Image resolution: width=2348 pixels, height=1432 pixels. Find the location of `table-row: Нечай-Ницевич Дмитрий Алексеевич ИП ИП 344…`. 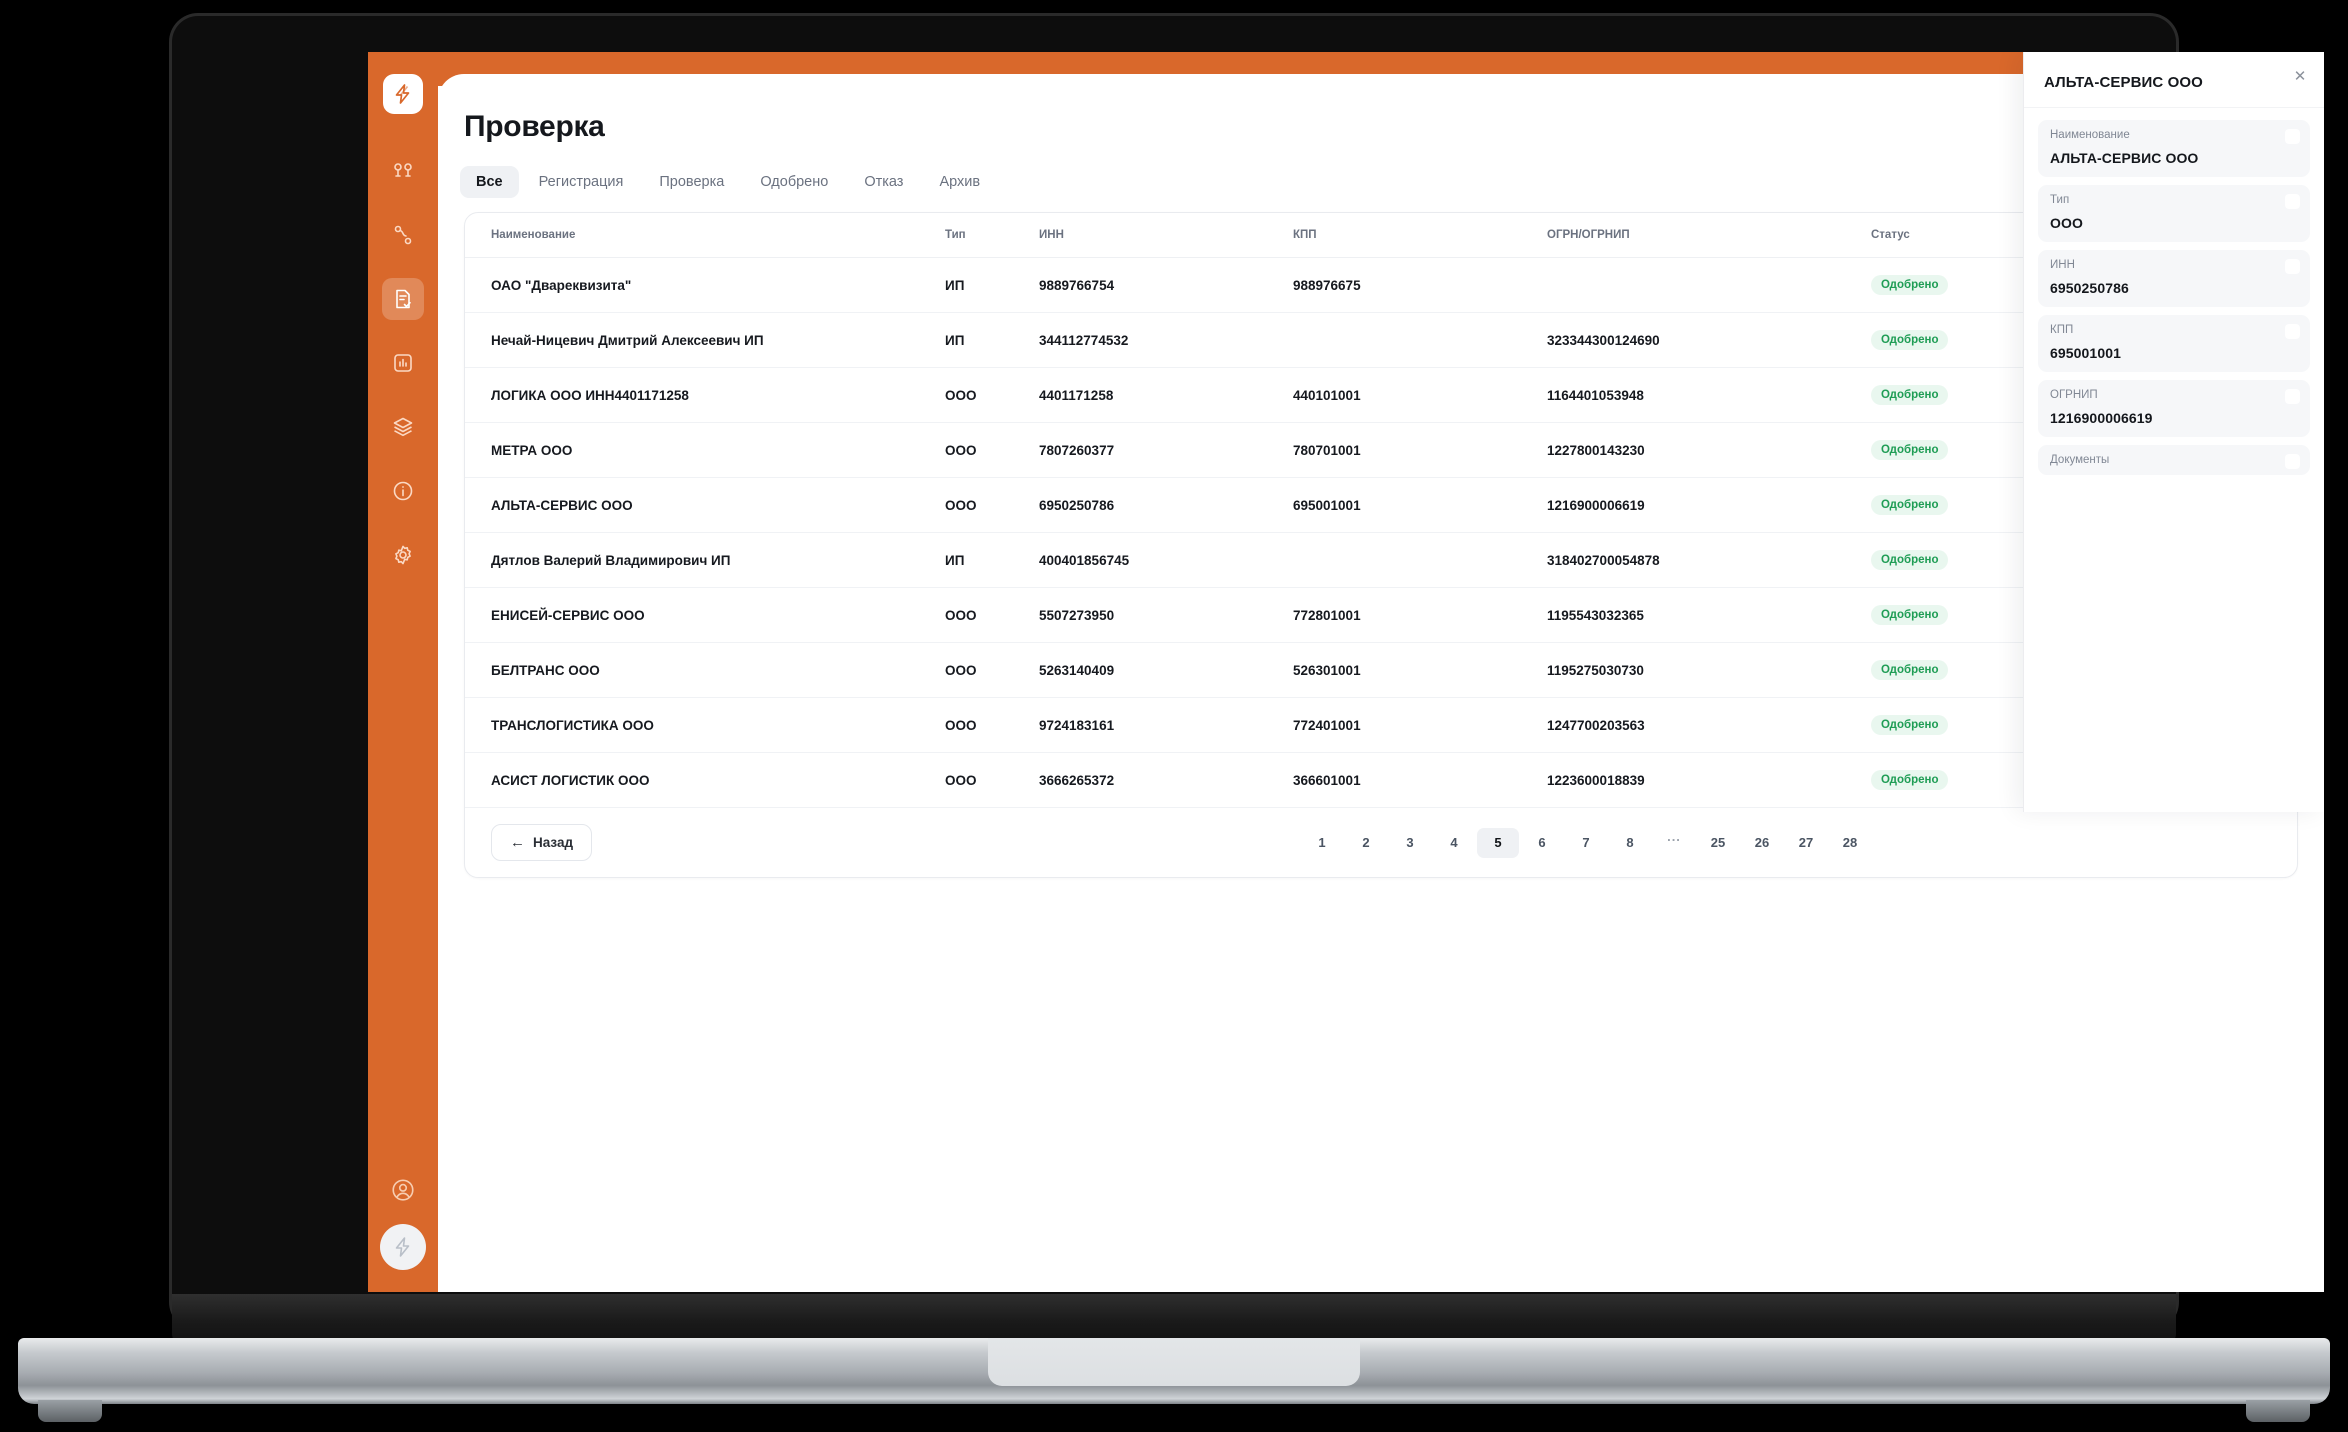

table-row: Нечай-Ницевич Дмитрий Алексеевич ИП ИП 344… is located at coordinates (1381, 340).